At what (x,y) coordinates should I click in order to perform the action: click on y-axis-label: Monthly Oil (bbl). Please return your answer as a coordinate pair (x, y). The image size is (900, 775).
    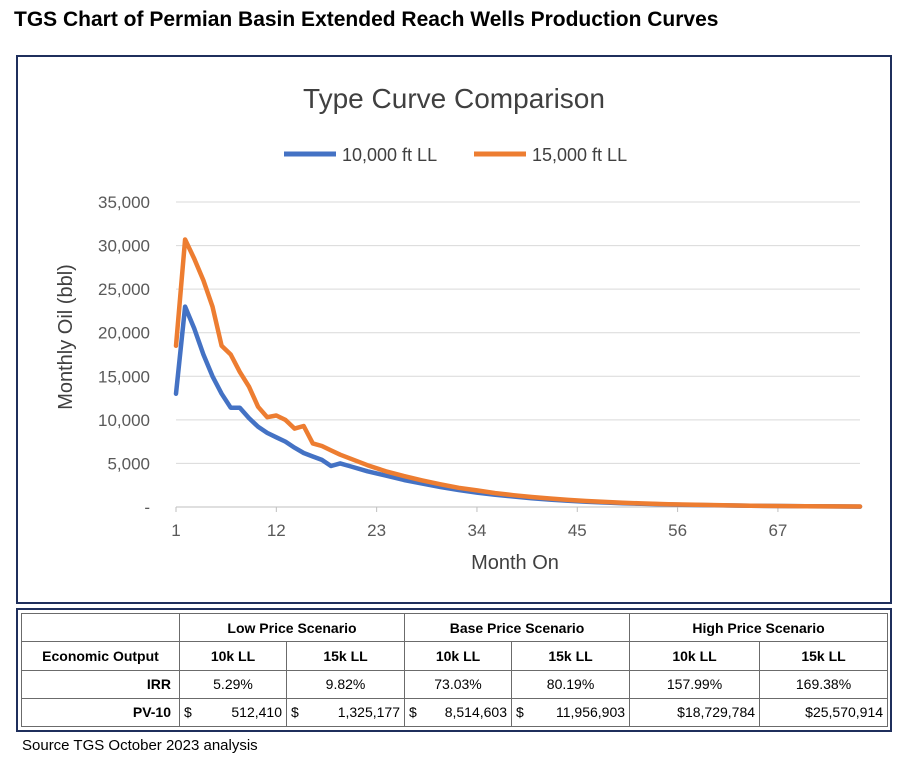
    Looking at the image, I should click on (66, 337).